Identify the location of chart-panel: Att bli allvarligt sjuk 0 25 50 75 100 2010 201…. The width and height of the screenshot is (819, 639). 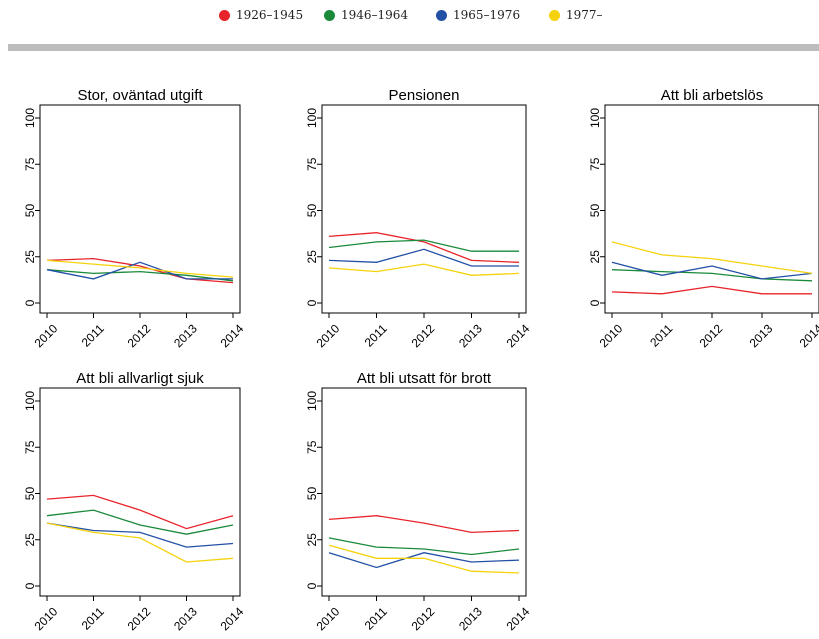
(135, 501).